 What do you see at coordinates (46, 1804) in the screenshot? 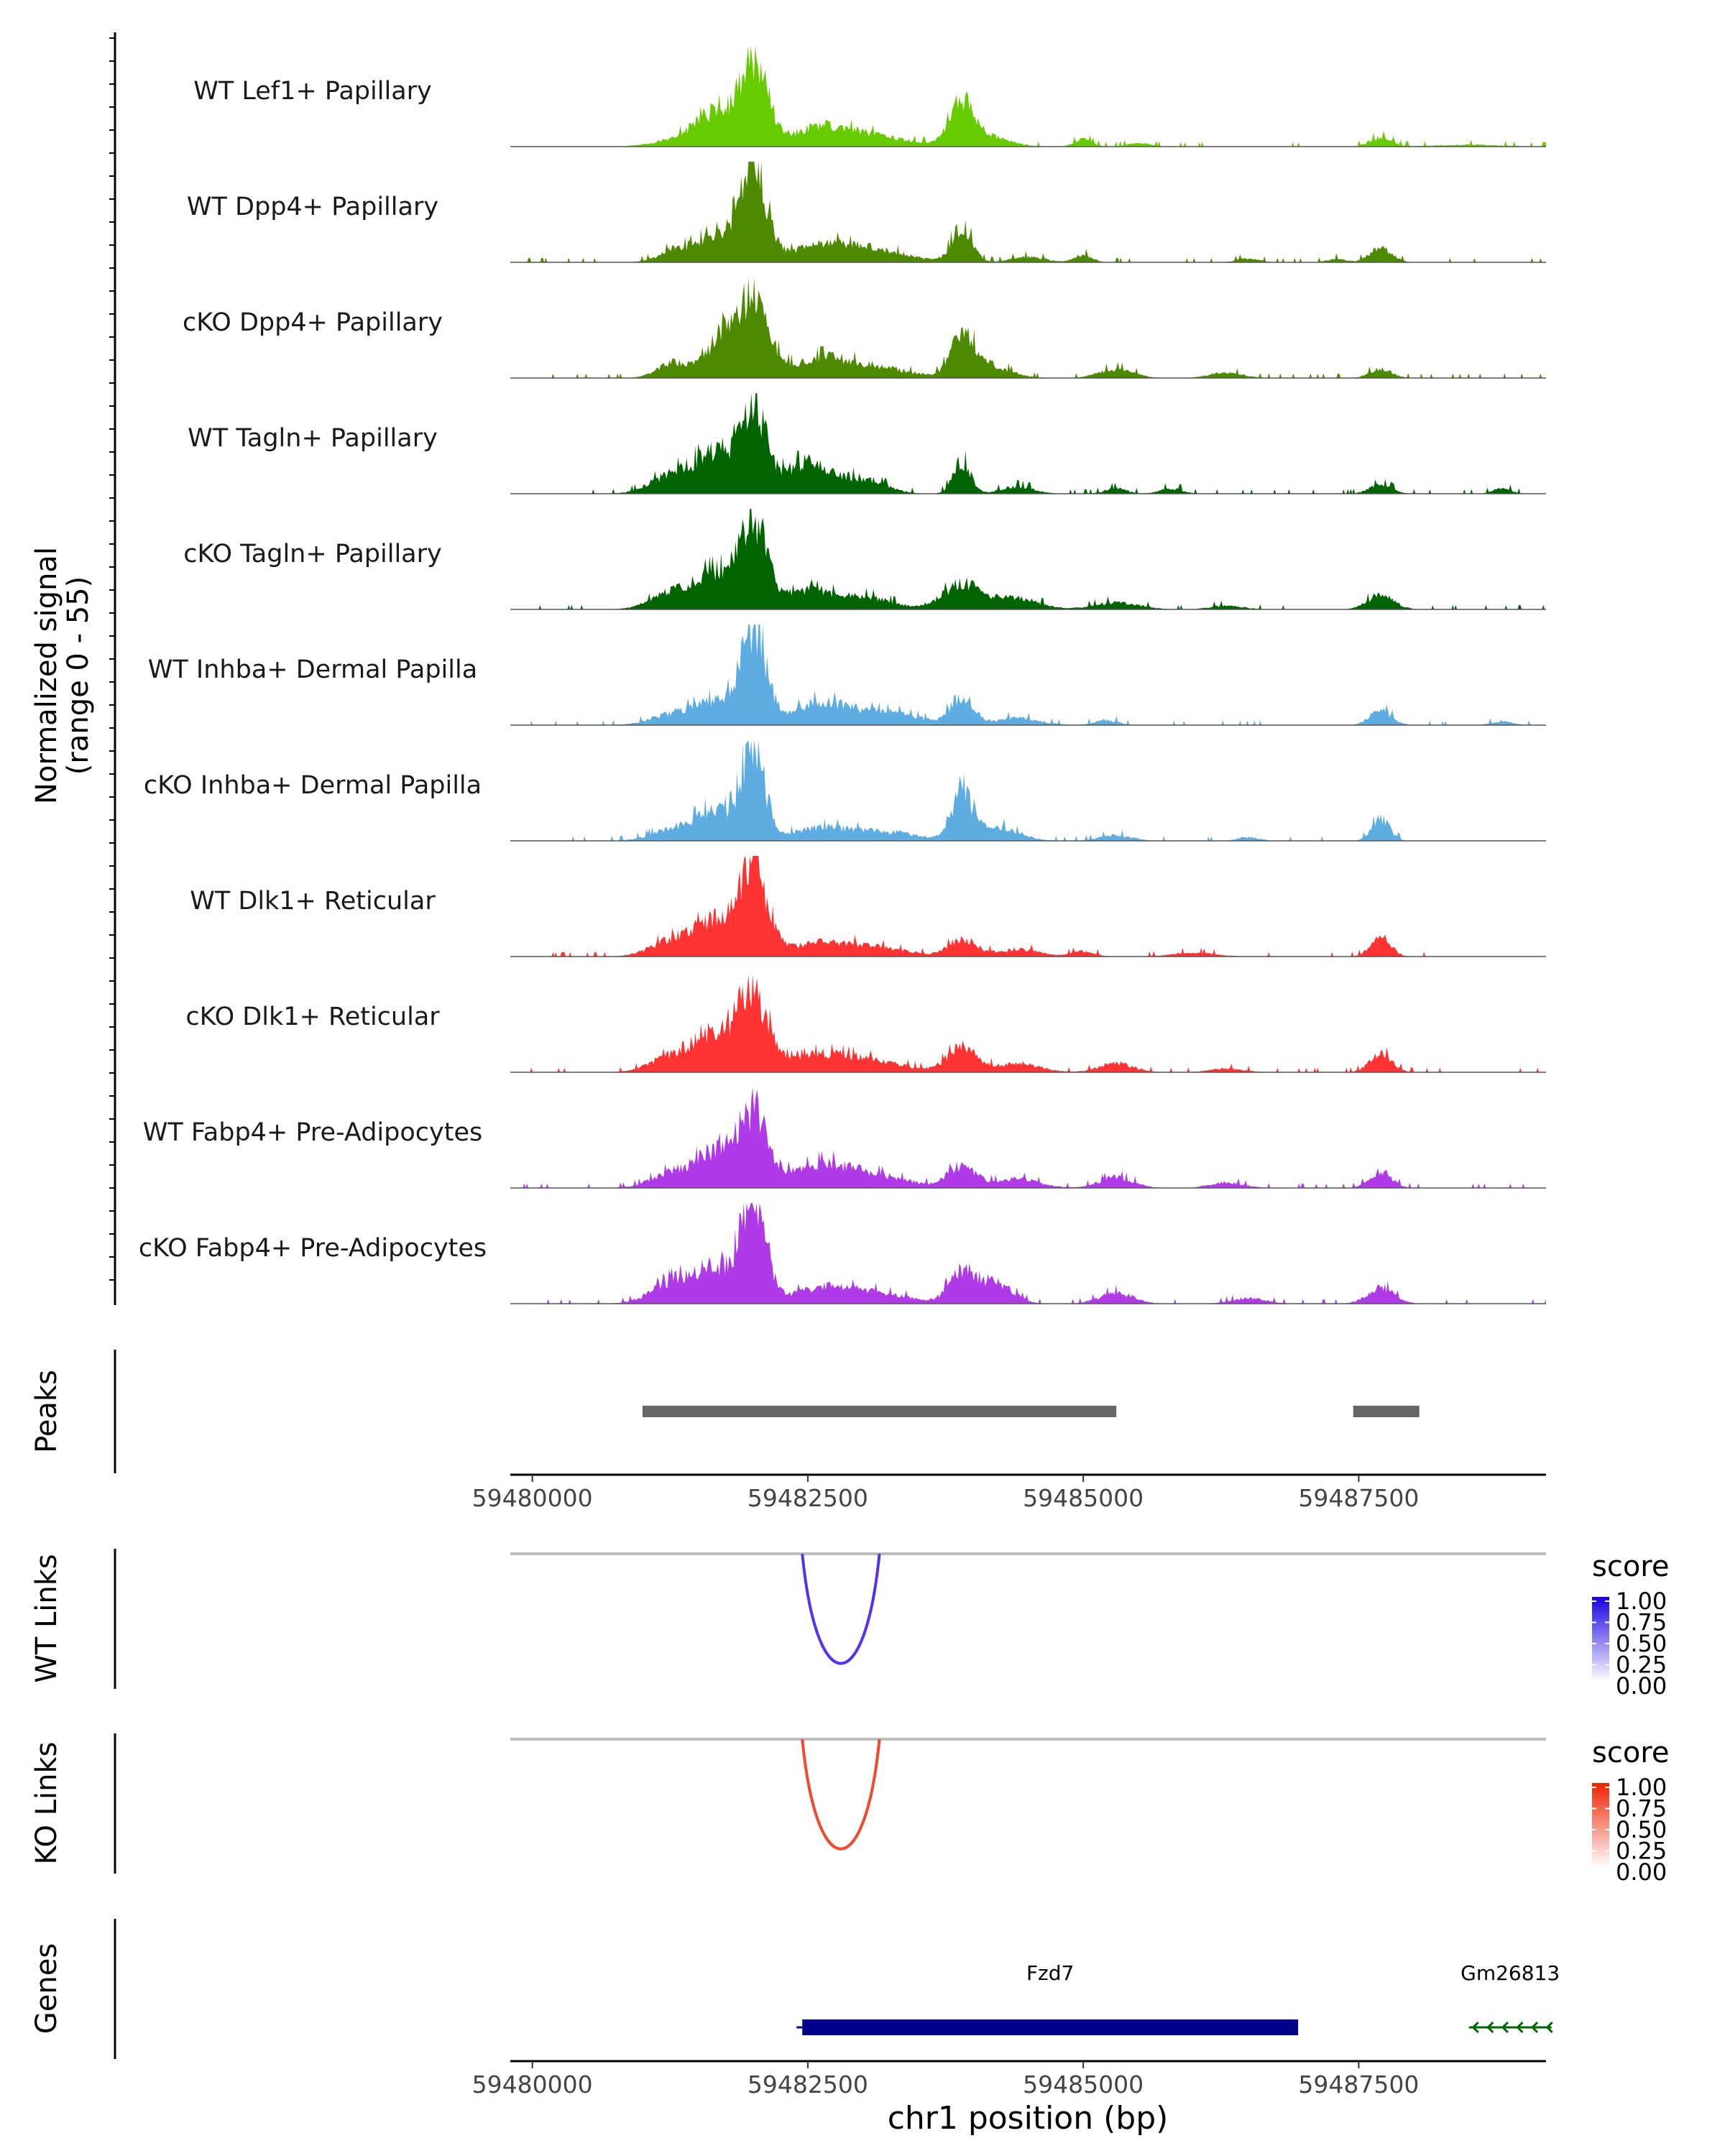
I see `ko-links-label: KO Links` at bounding box center [46, 1804].